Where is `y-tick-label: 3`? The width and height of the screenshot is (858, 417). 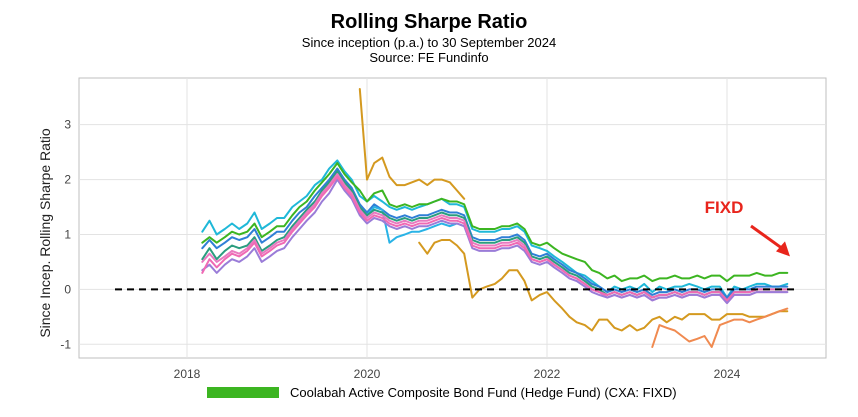 y-tick-label: 3 is located at coordinates (67, 125).